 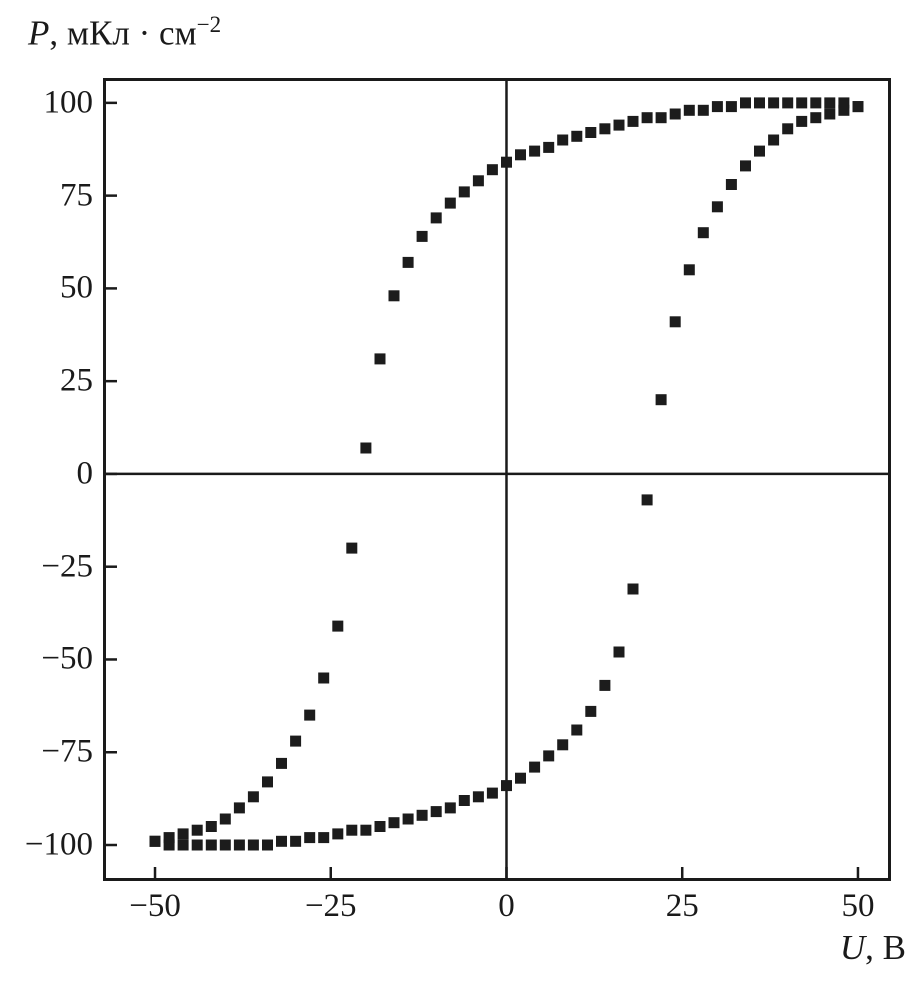 I want to click on y-tick-label: 75, so click(x=76, y=195).